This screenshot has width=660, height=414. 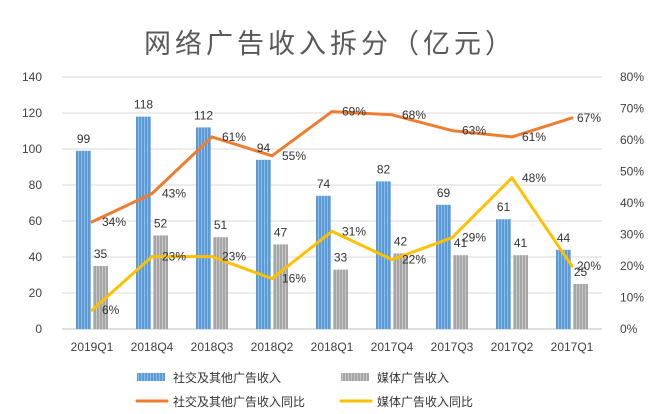 I want to click on y-tick-label-right: 50%, so click(x=632, y=172).